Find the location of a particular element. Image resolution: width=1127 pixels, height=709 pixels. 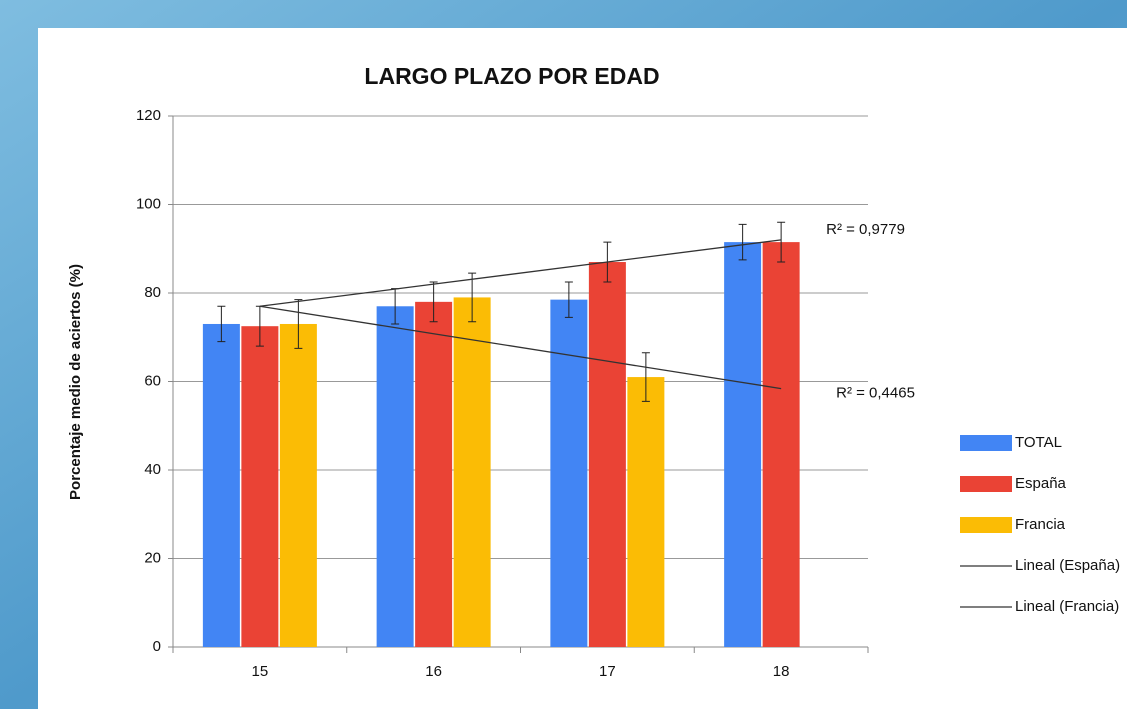

legend-label: España is located at coordinates (1041, 483).